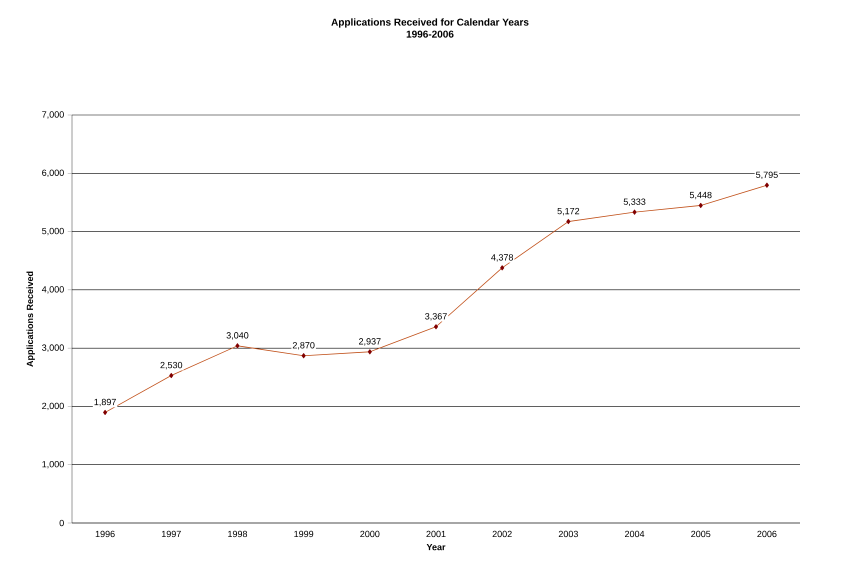  Describe the element at coordinates (62, 523) in the screenshot. I see `y-tick-label: 0` at that location.